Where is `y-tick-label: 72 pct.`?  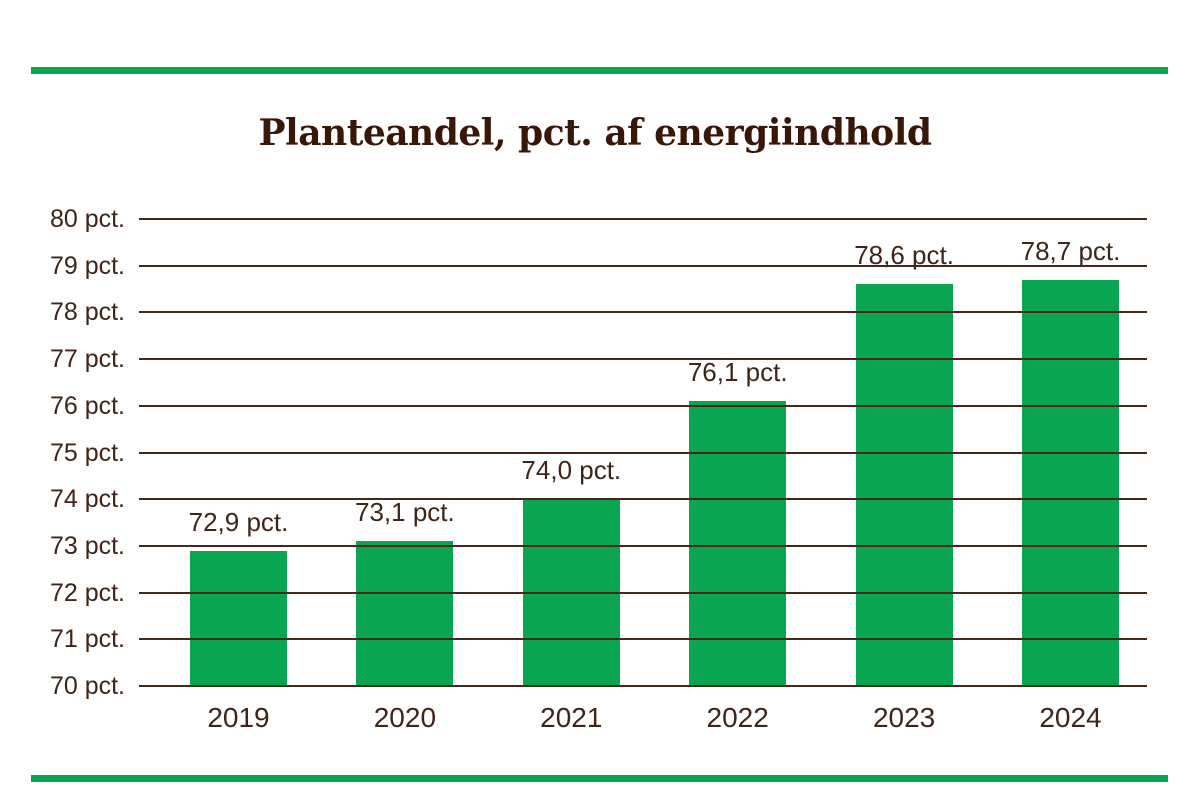
y-tick-label: 72 pct. is located at coordinates (87, 592).